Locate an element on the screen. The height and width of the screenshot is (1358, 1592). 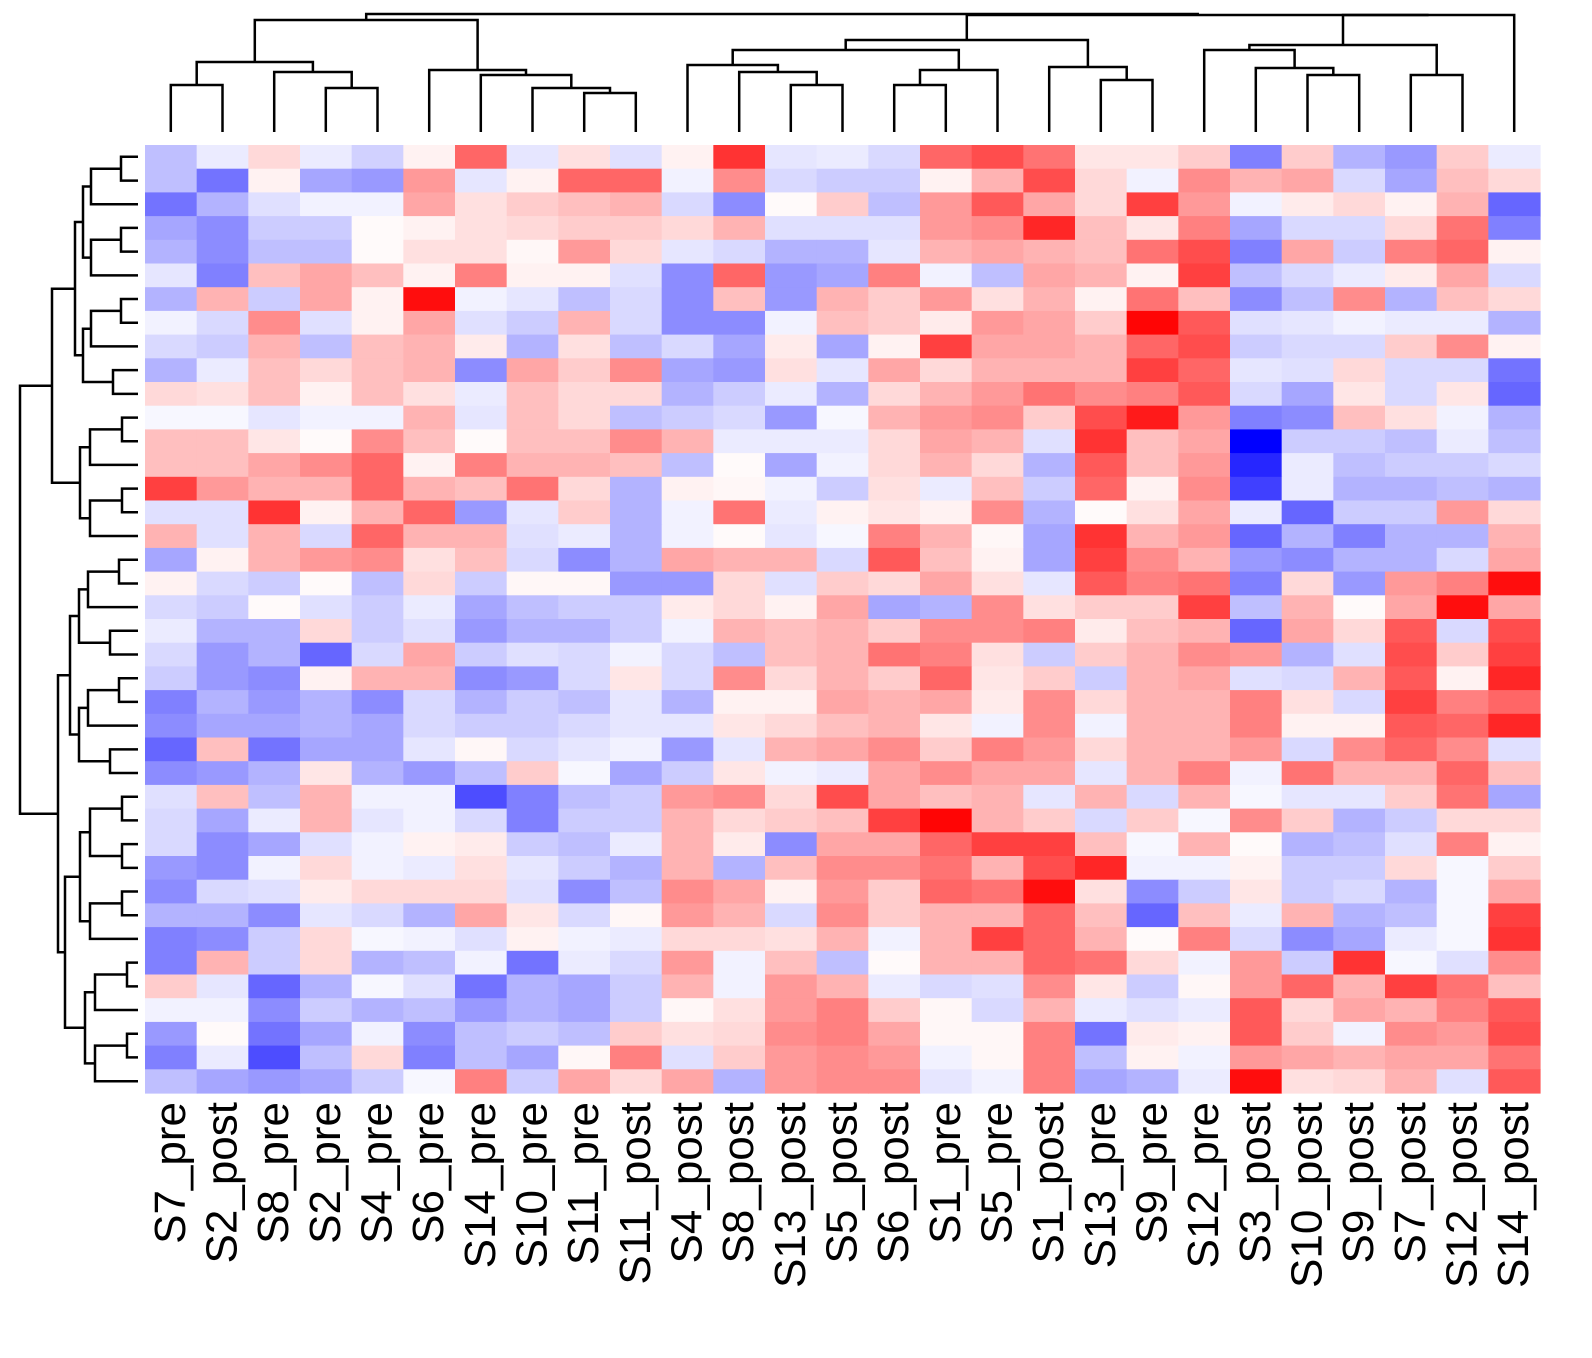
heatmap-cell-r0-S7_post is located at coordinates (1411, 157).